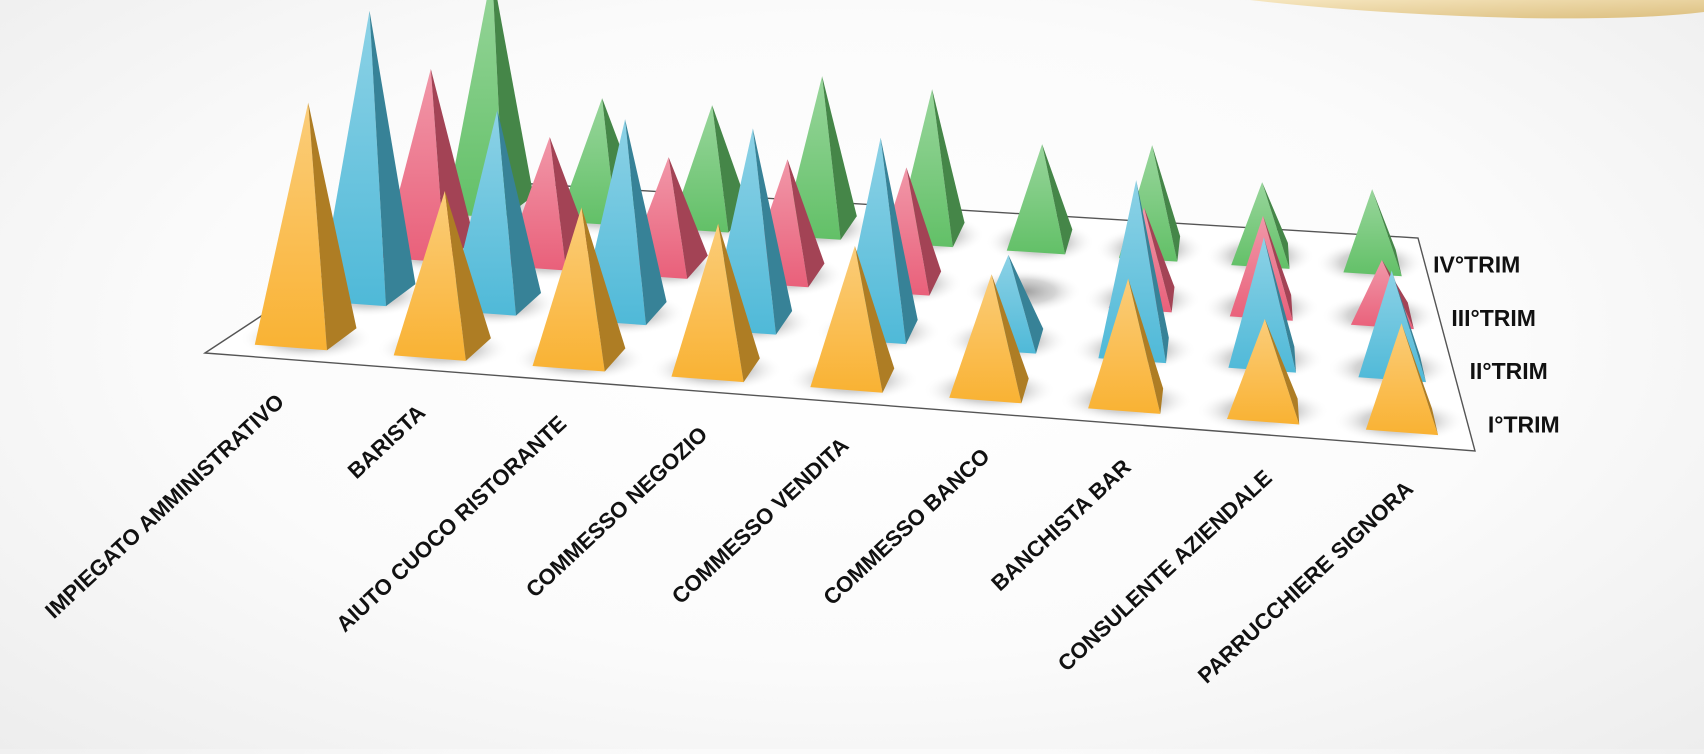 This screenshot has width=1704, height=754. Describe the element at coordinates (164, 506) in the screenshot. I see `category-label: IMPIEGATO AMMINISTRATIVO` at that location.